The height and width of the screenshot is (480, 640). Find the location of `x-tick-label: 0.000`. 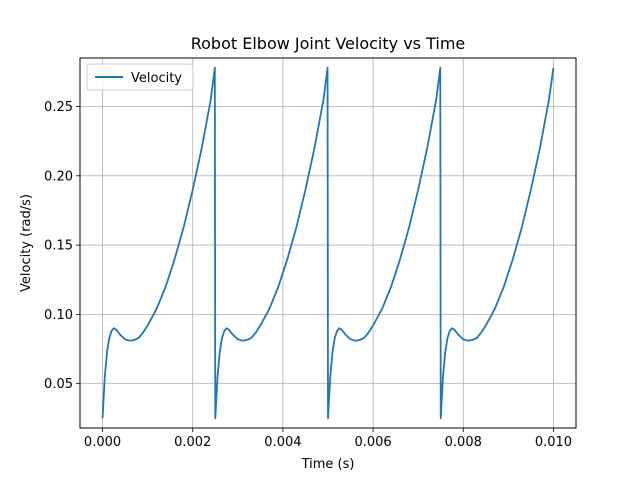

x-tick-label: 0.000 is located at coordinates (102, 442).